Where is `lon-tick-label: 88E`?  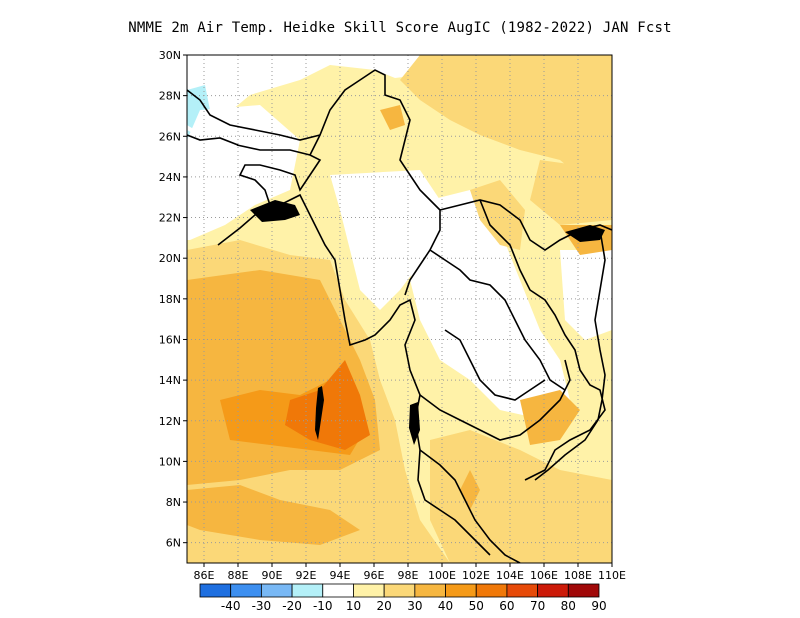 lon-tick-label: 88E is located at coordinates (238, 575).